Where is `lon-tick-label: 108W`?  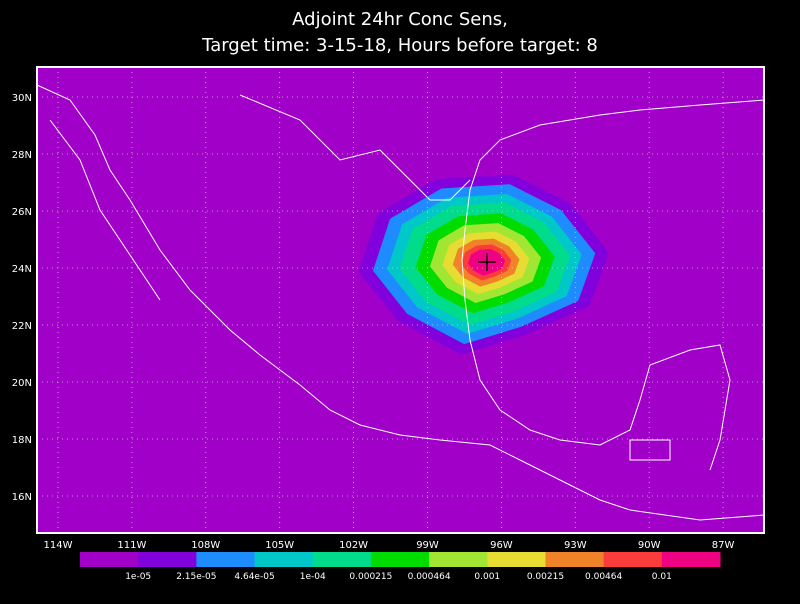 lon-tick-label: 108W is located at coordinates (205, 545).